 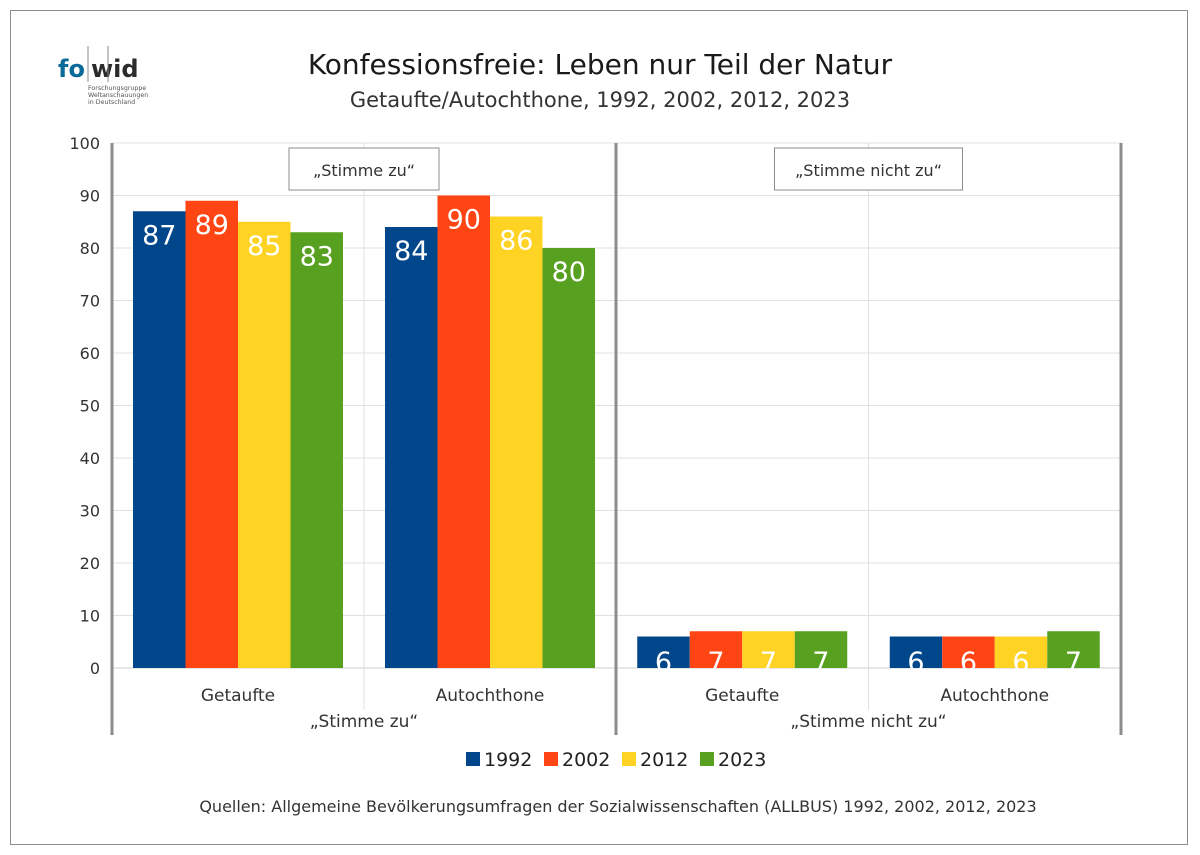 I want to click on logo-subtitle-2: Weltanschauungen, so click(x=118, y=95).